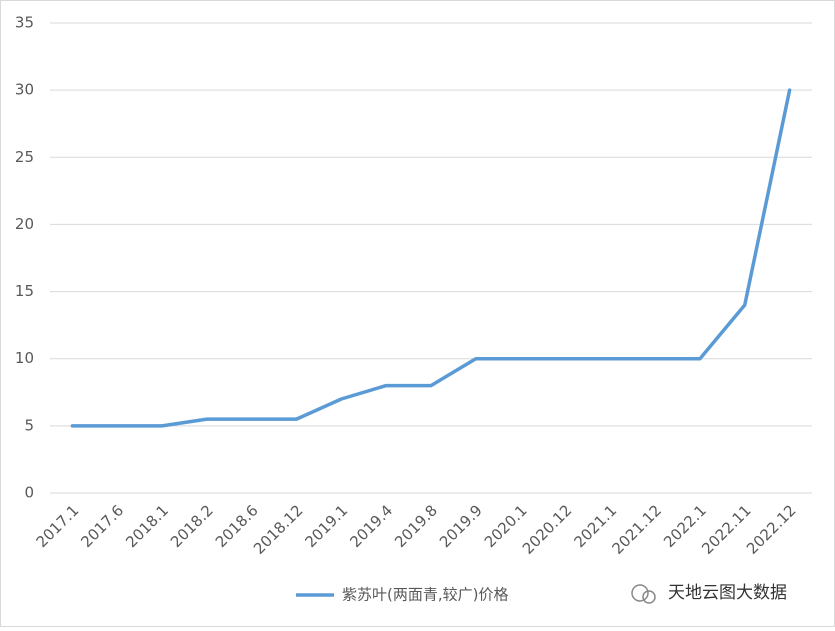  Describe the element at coordinates (425, 595) in the screenshot. I see `legend-label: 紫苏叶(两面青,较广)价格` at that location.